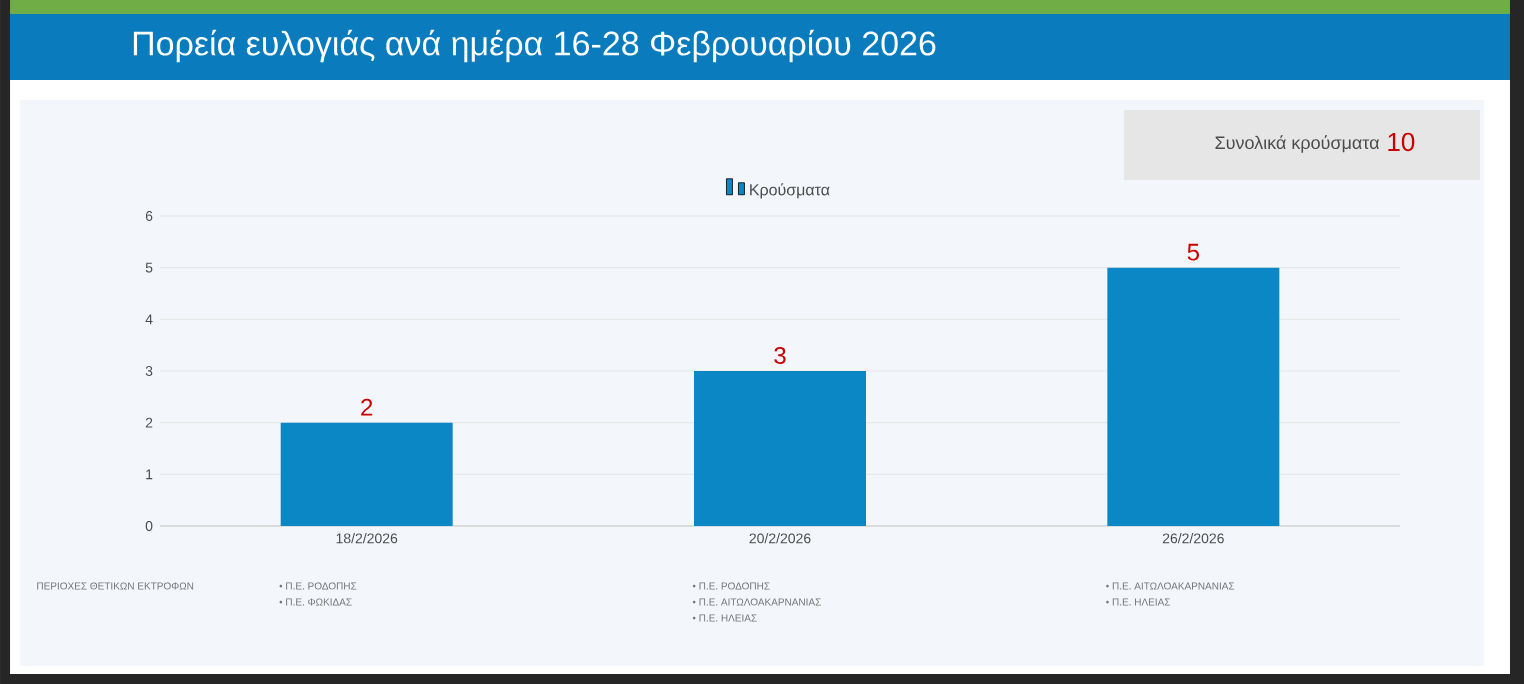 The image size is (1524, 684). I want to click on data-label: 3, so click(780, 355).